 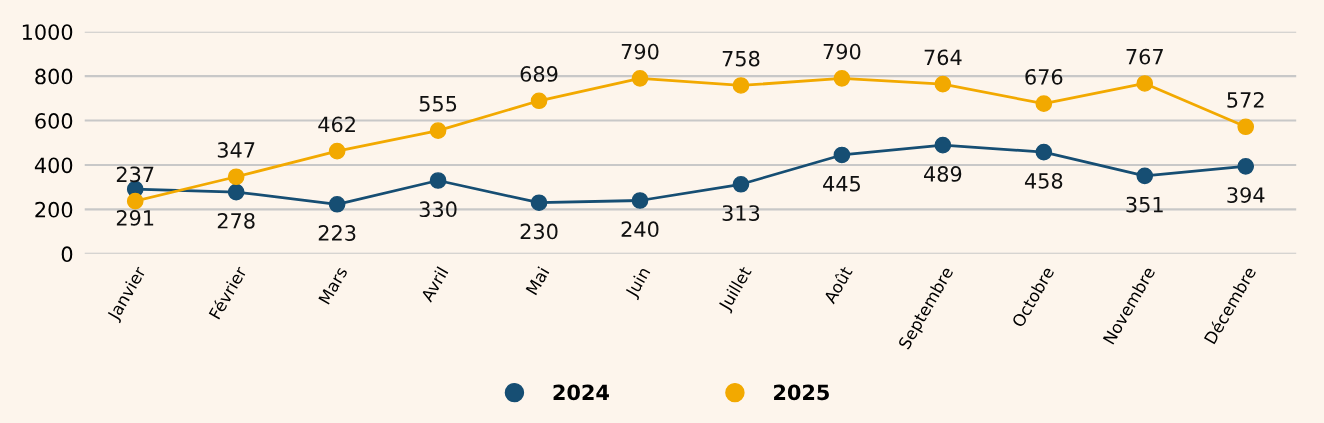 What do you see at coordinates (135, 174) in the screenshot?
I see `data-label: 237` at bounding box center [135, 174].